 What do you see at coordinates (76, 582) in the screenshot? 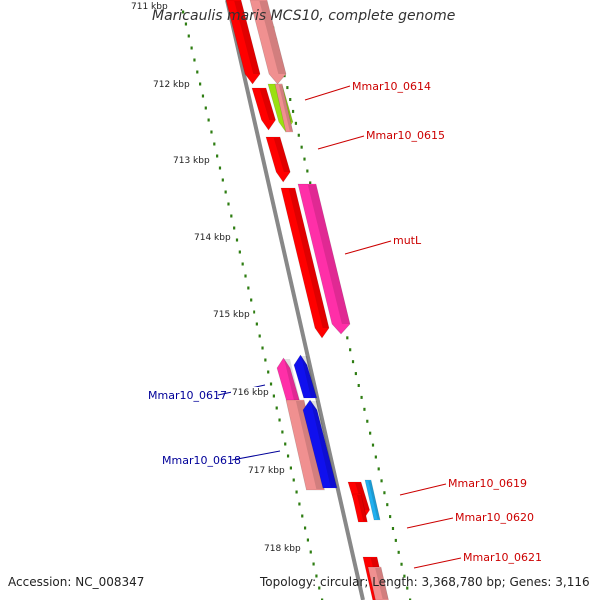
I see `accession-label: Accession: NC_008347` at bounding box center [76, 582].